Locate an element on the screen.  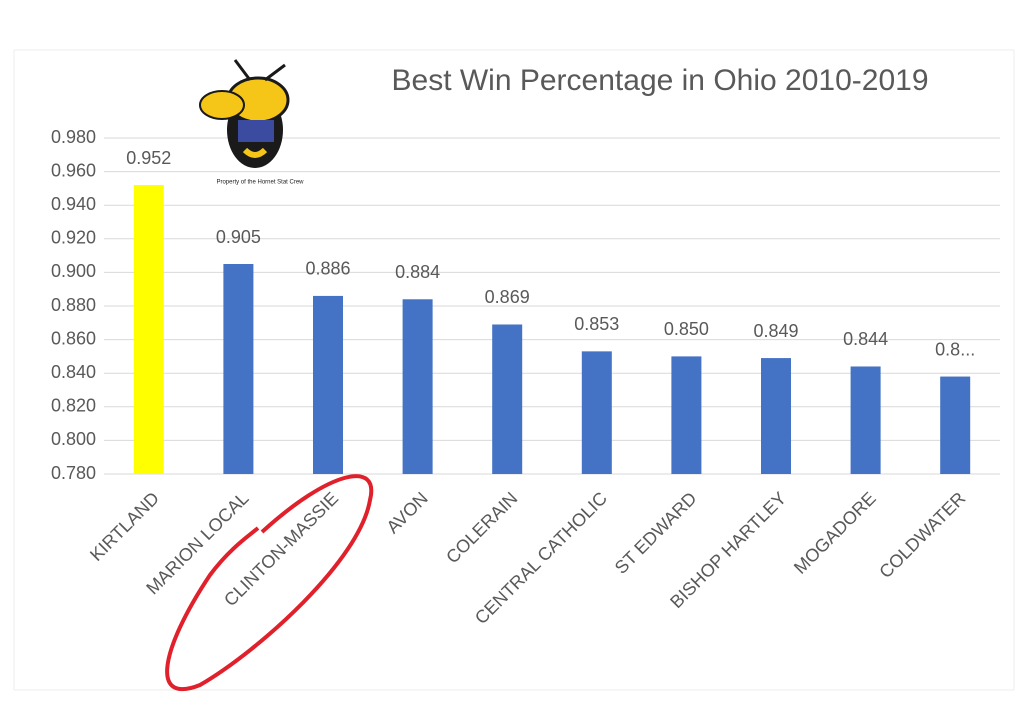
y-tick-label: 0.940 is located at coordinates (73, 204).